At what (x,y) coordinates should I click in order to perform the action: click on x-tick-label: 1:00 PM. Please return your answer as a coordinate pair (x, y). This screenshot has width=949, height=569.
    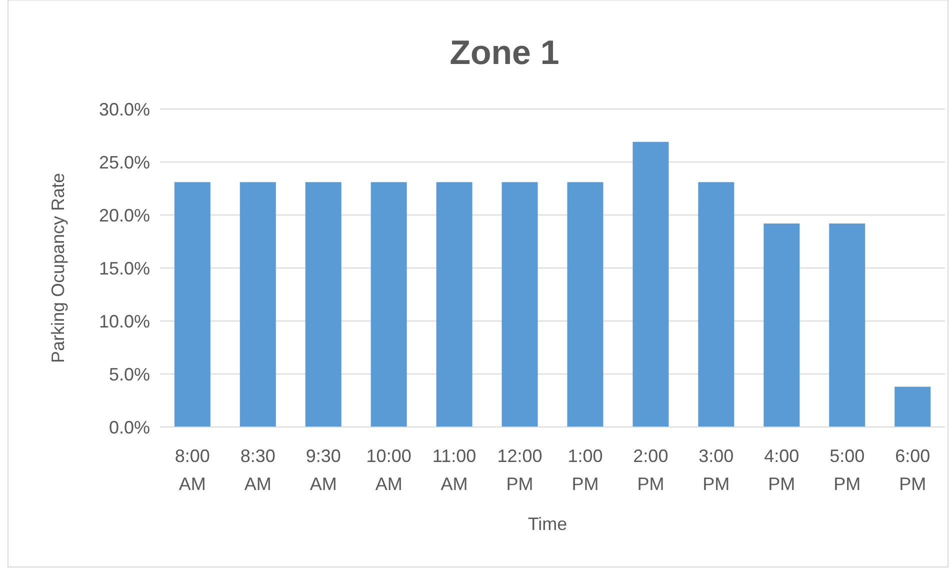
    Looking at the image, I should click on (585, 470).